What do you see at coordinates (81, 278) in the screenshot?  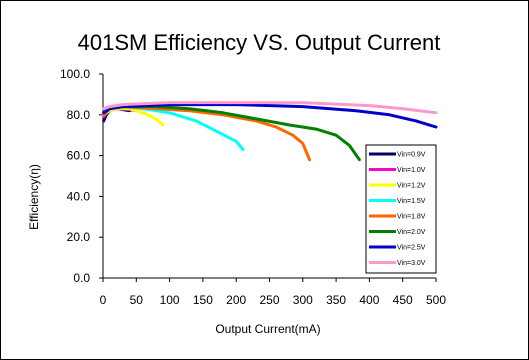 I see `y-tick-label: 0.0` at bounding box center [81, 278].